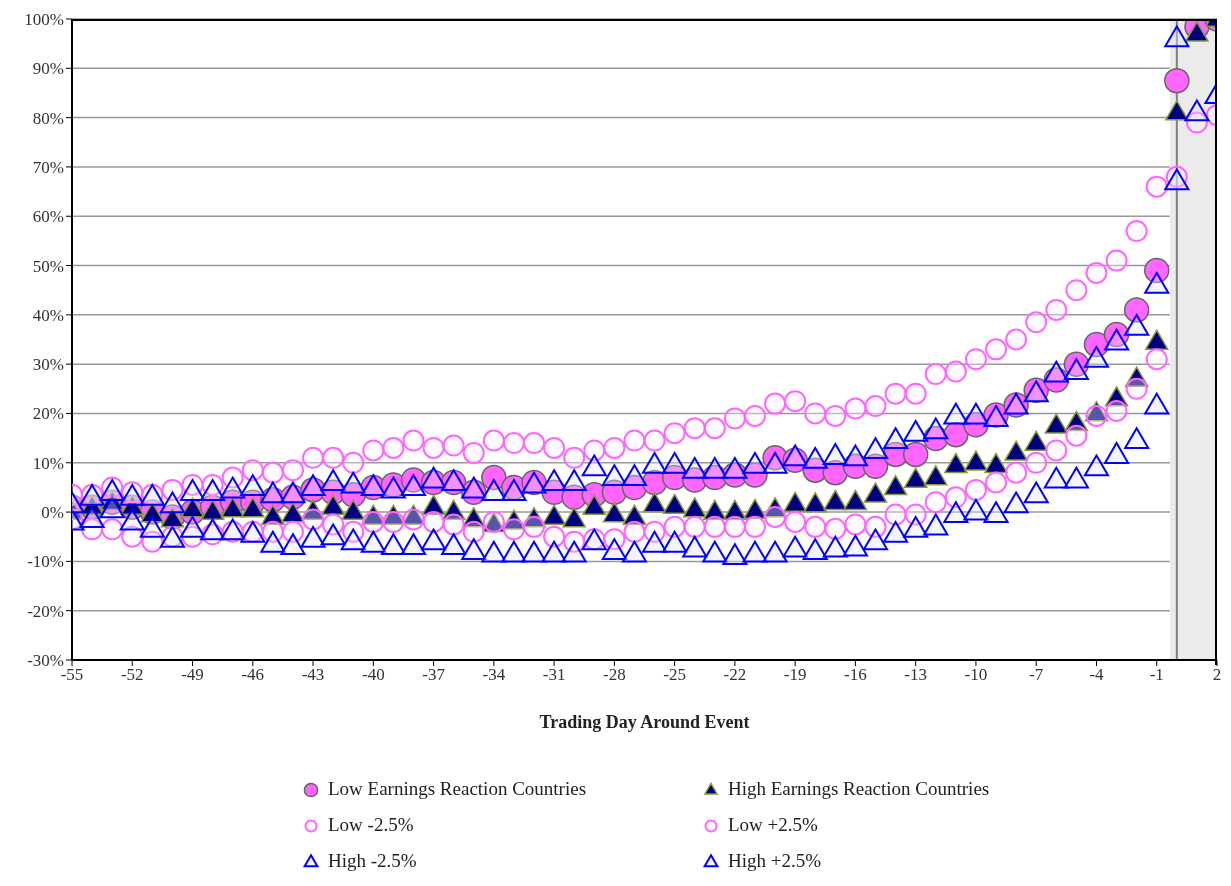 Image resolution: width=1231 pixels, height=886 pixels. I want to click on x-tick-label: -52, so click(132, 675).